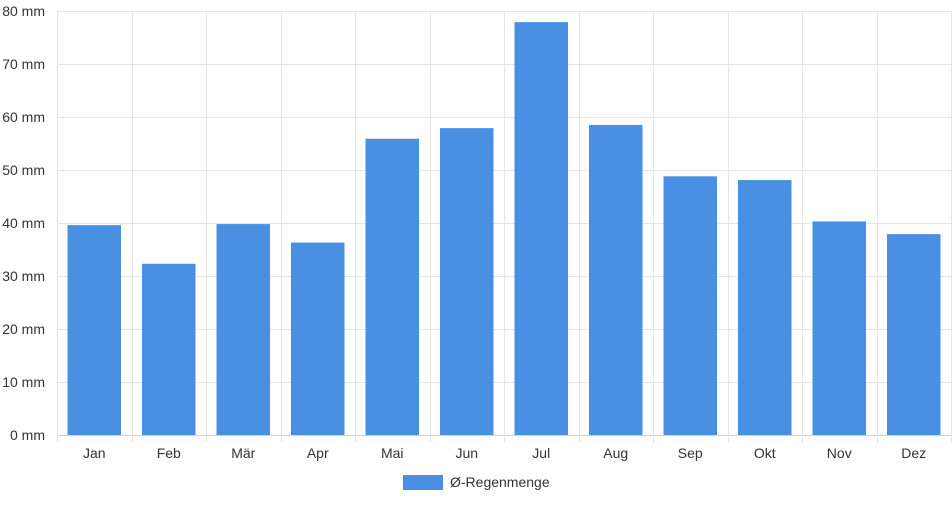  Describe the element at coordinates (94, 453) in the screenshot. I see `x-tick-label: Jan` at that location.